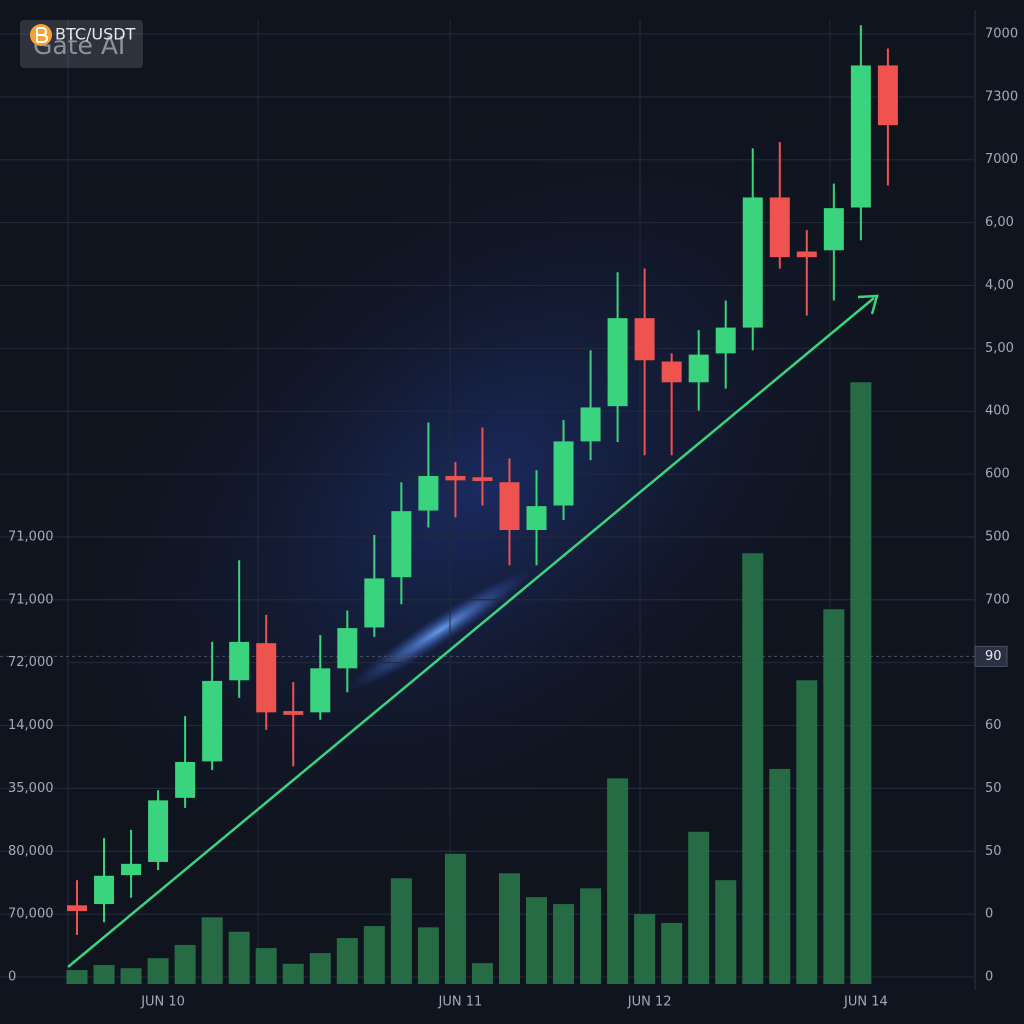 The height and width of the screenshot is (1024, 1024). What do you see at coordinates (865, 1002) in the screenshot?
I see `x-tick-label: JUN 14` at bounding box center [865, 1002].